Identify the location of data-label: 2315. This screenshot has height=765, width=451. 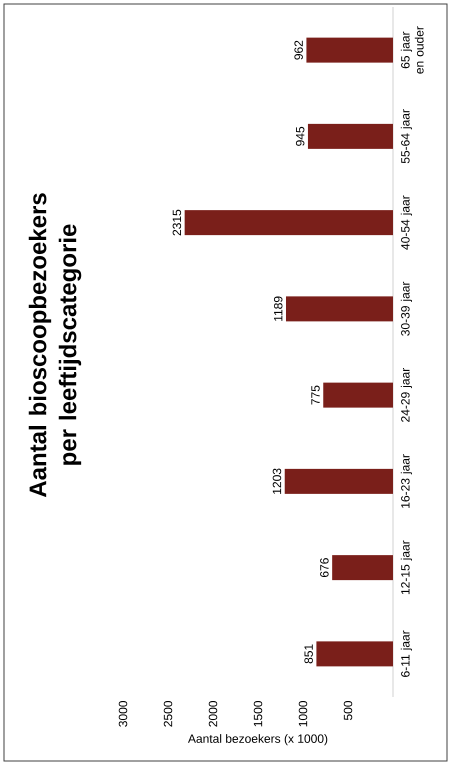
(177, 223).